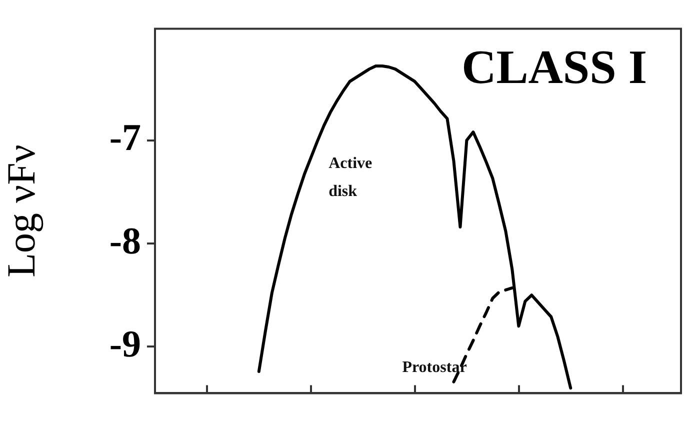 The width and height of the screenshot is (684, 422). What do you see at coordinates (125, 138) in the screenshot?
I see `y-tick-label: -7` at bounding box center [125, 138].